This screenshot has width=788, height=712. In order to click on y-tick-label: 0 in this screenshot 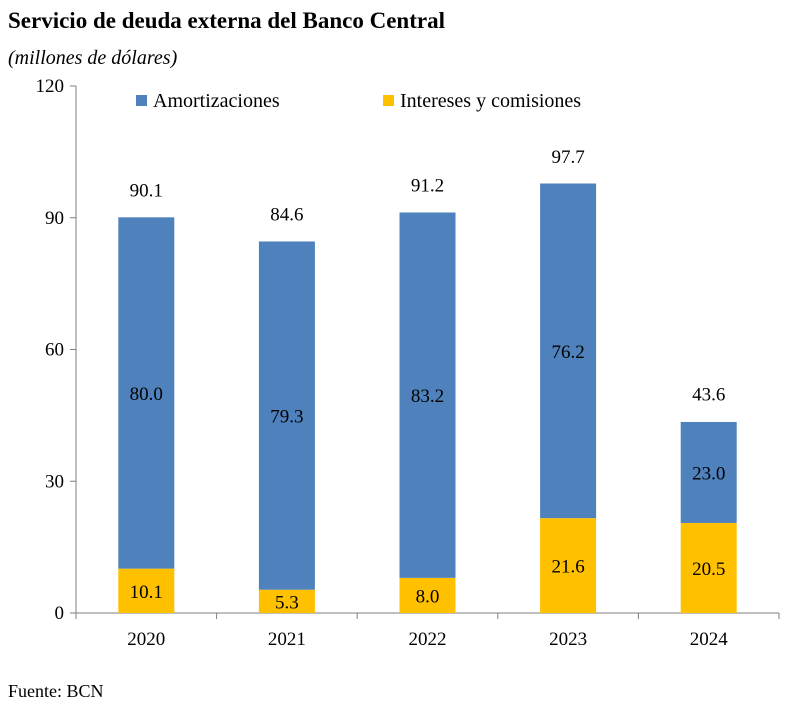, I will do `click(60, 613)`.